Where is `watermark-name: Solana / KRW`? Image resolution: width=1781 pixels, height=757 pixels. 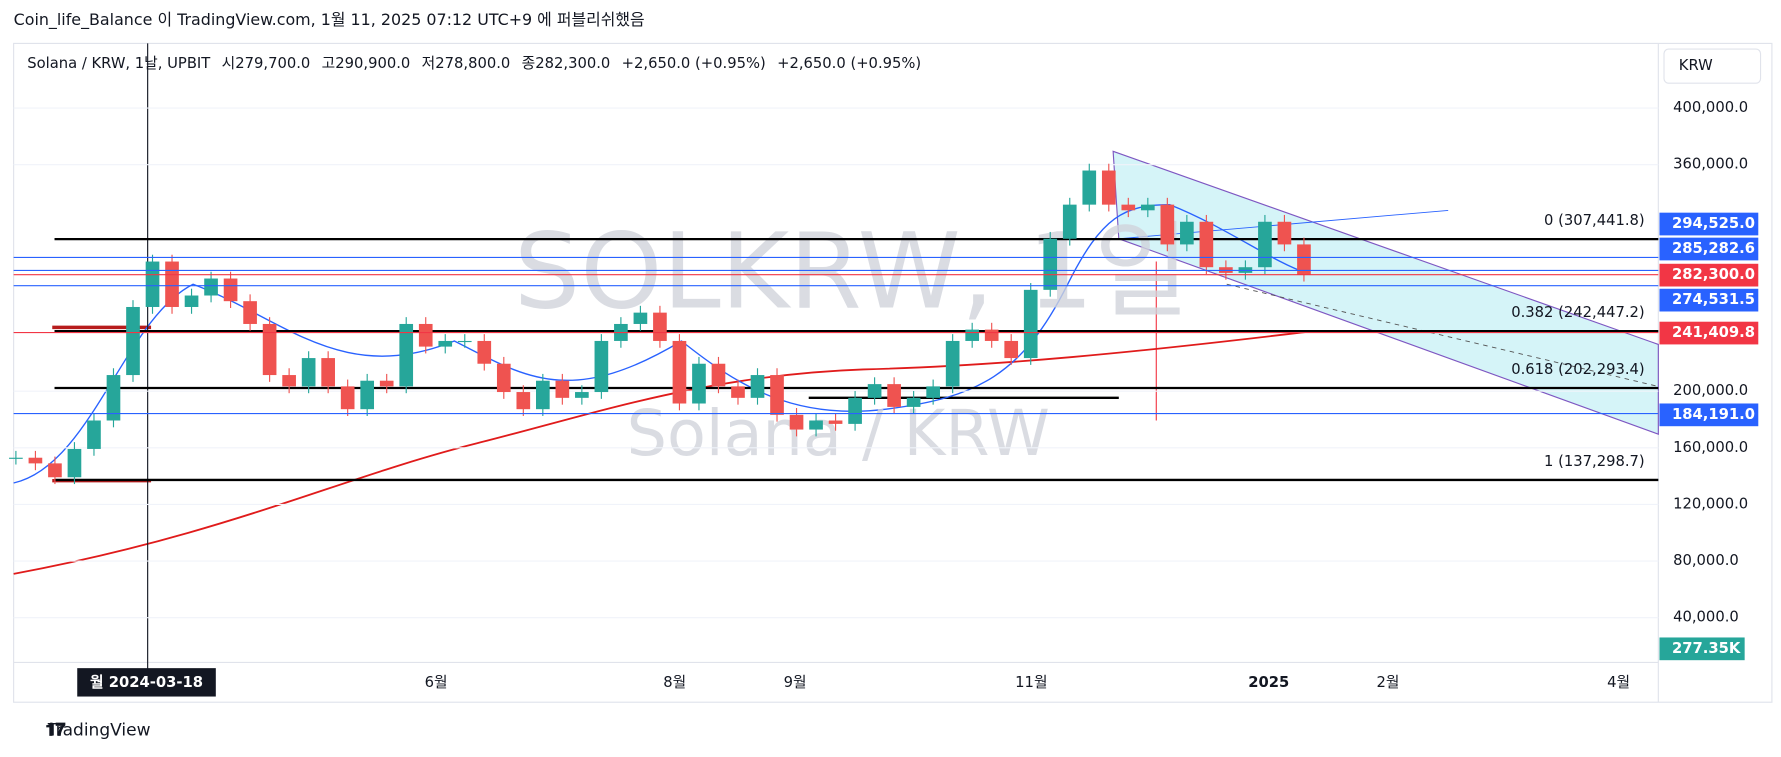
watermark-name: Solana / KRW is located at coordinates (838, 433).